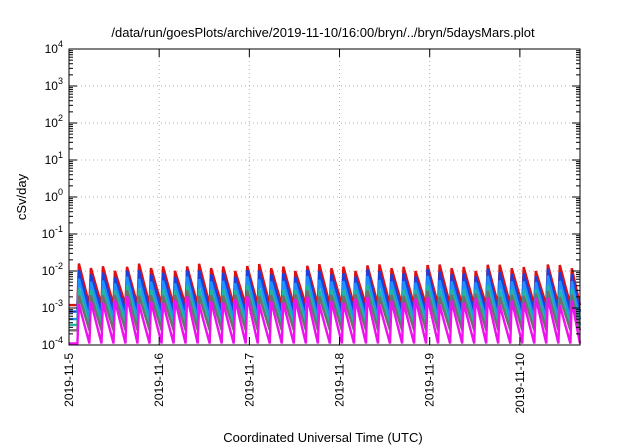 Image resolution: width=640 pixels, height=448 pixels. I want to click on x-tick-label: 2019-11-7, so click(249, 380).